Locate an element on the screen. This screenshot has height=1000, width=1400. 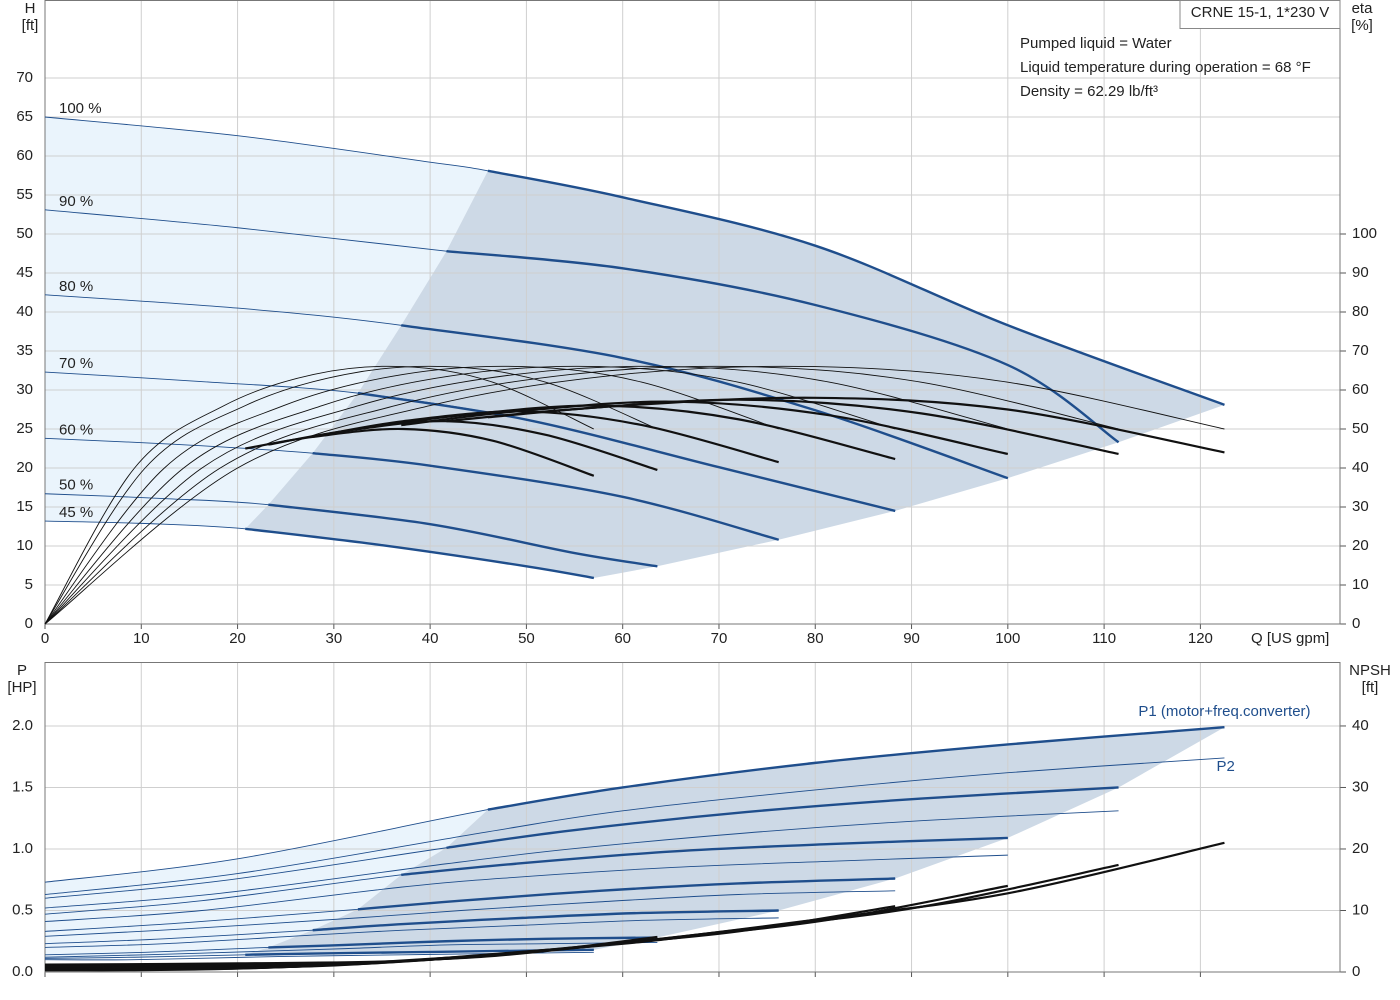
curve-label: 80 % is located at coordinates (76, 286).